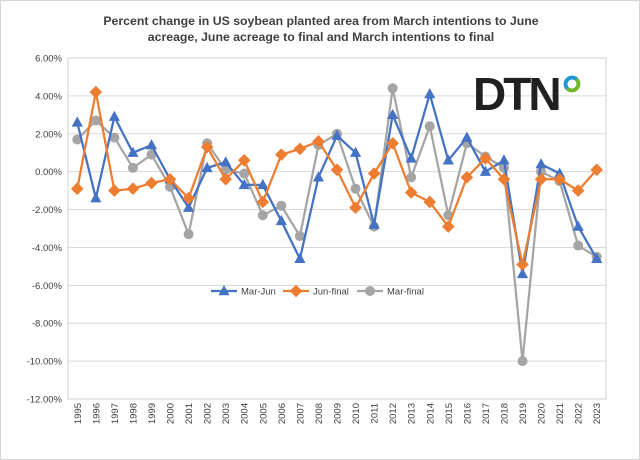  Describe the element at coordinates (430, 413) in the screenshot. I see `x-tick-label-2014: 2014` at that location.